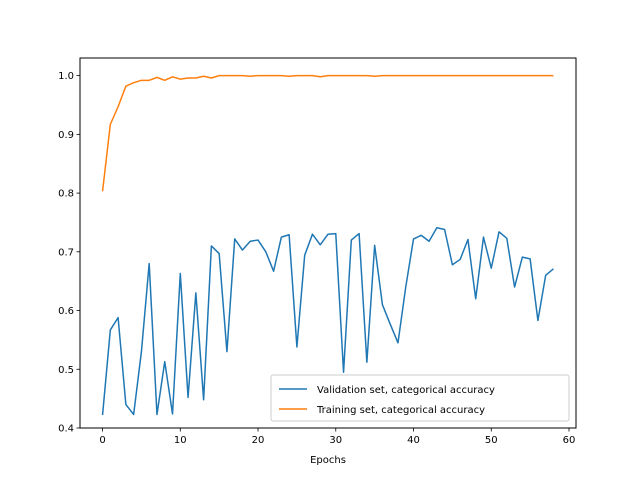  I want to click on legend-box, so click(420, 398).